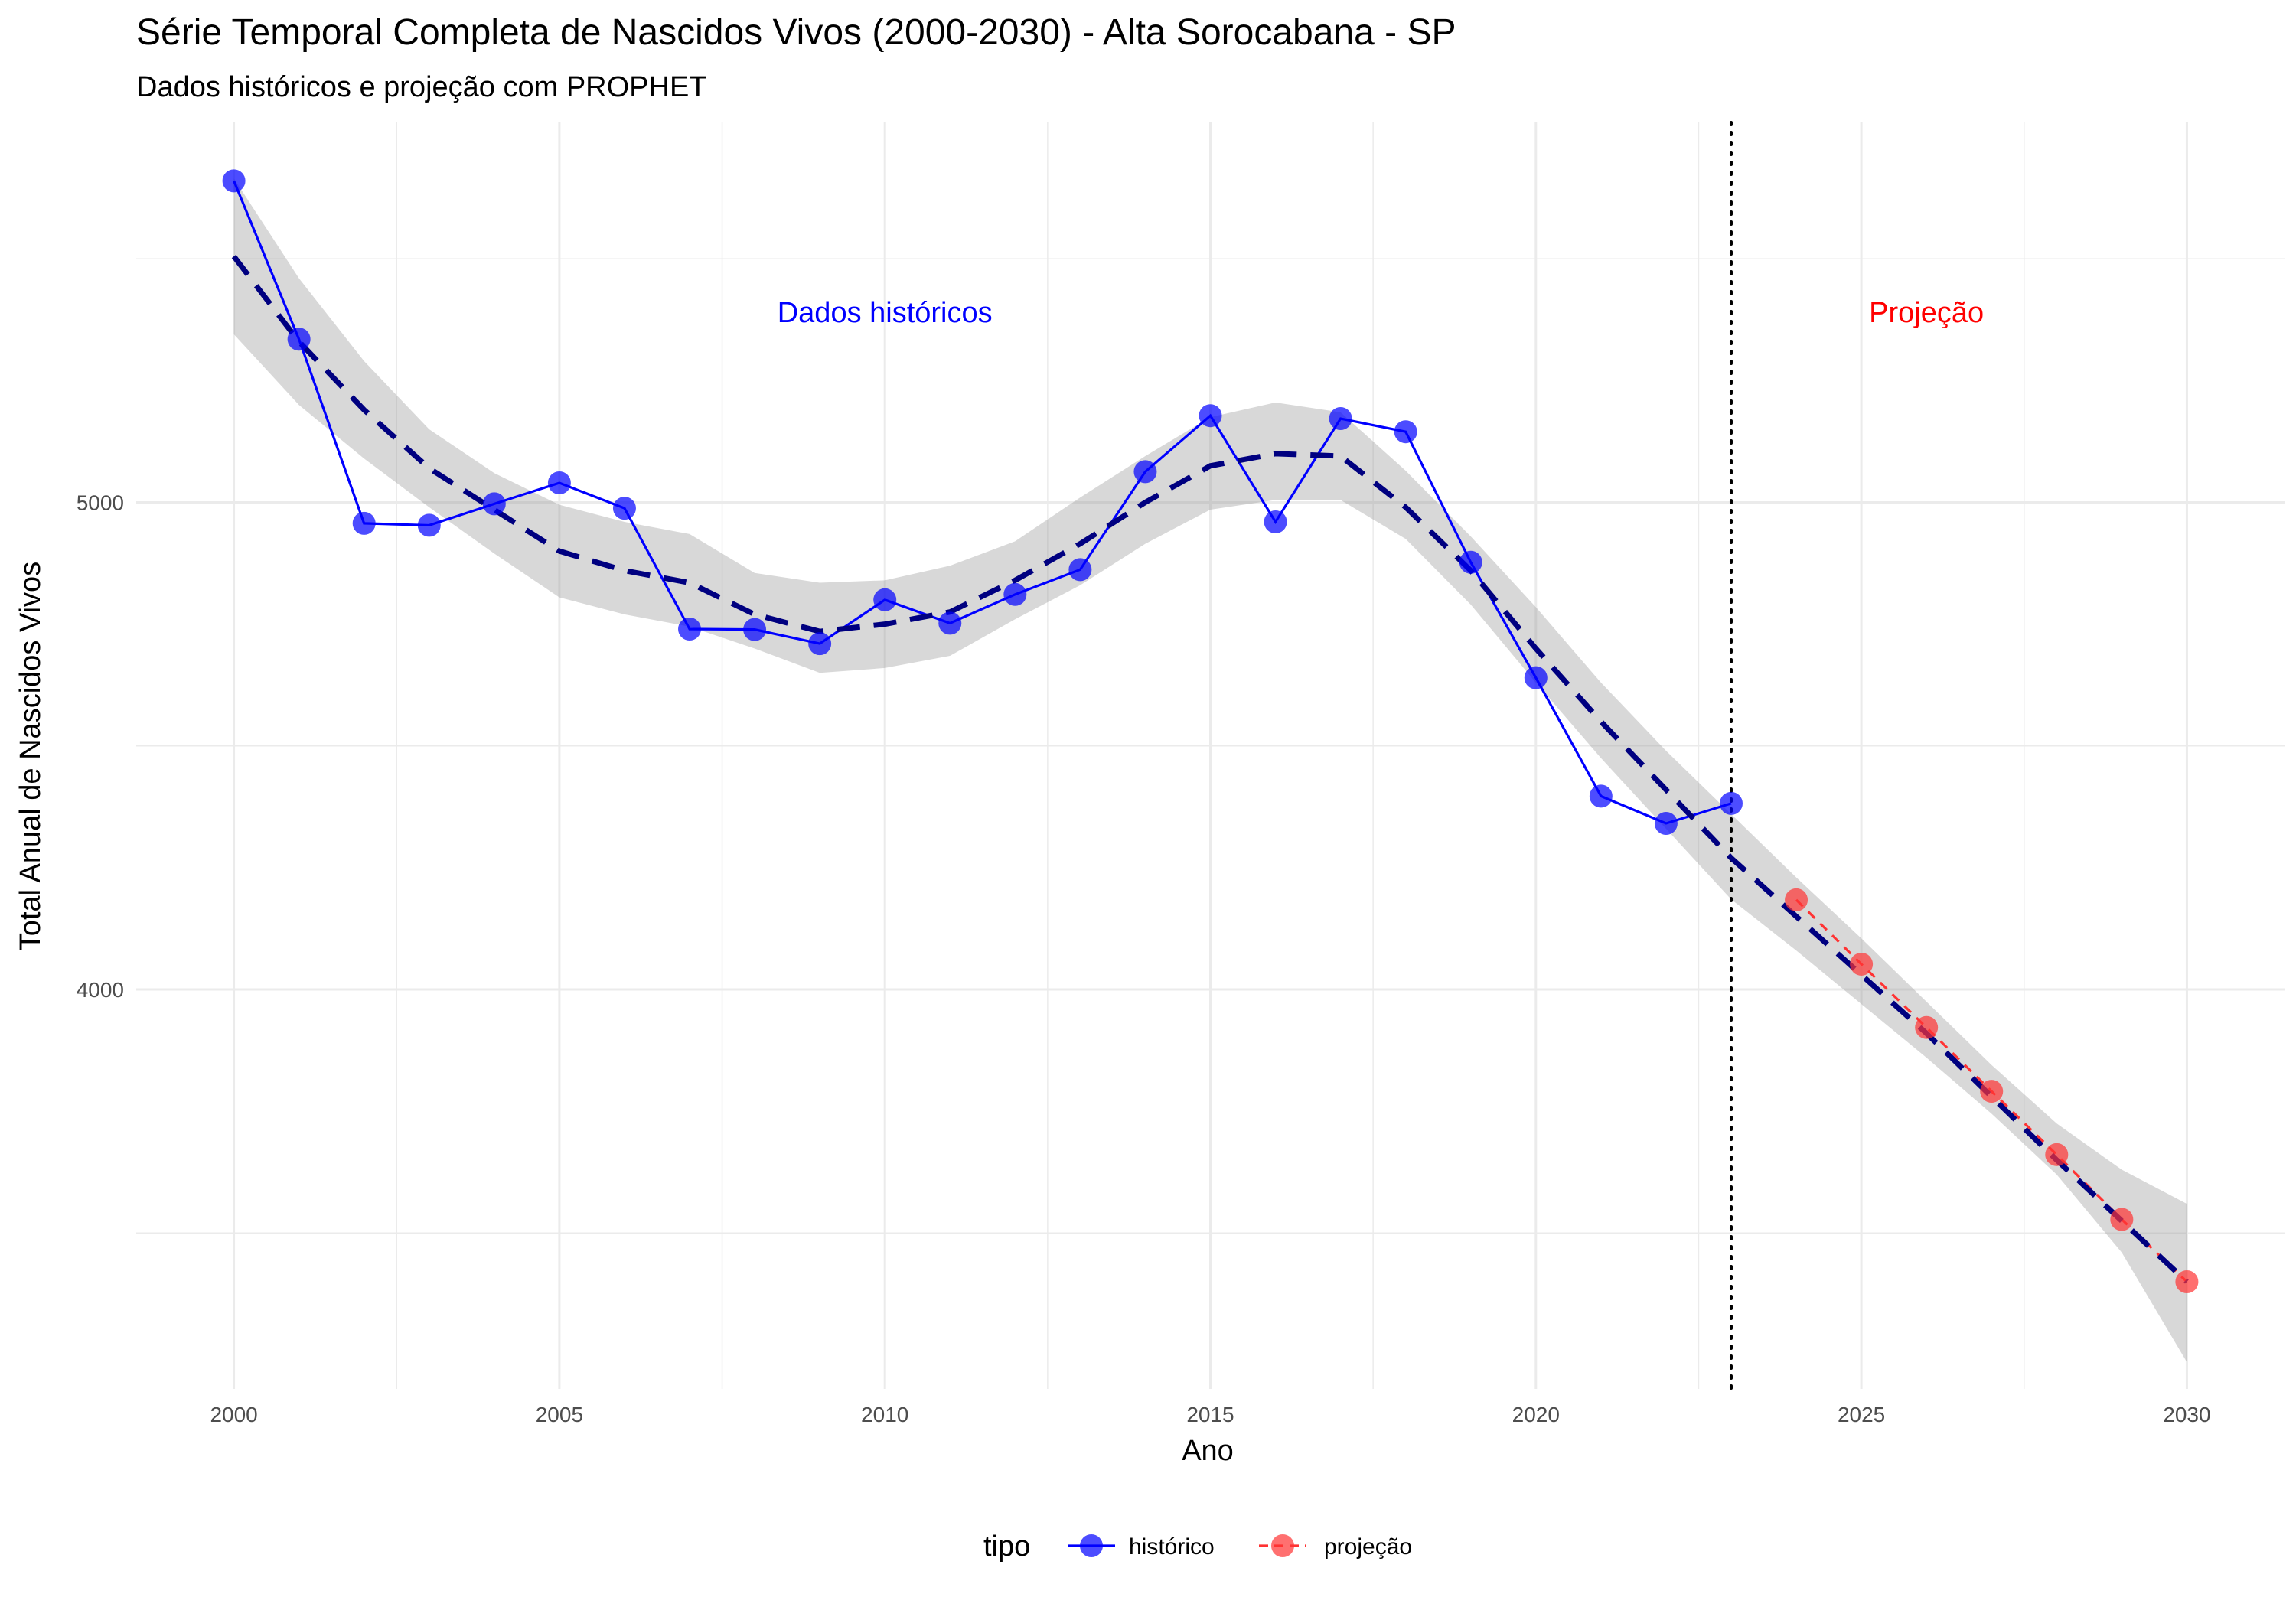 This screenshot has width=2296, height=1607. I want to click on x-tick-label-2015: 2015, so click(1210, 1414).